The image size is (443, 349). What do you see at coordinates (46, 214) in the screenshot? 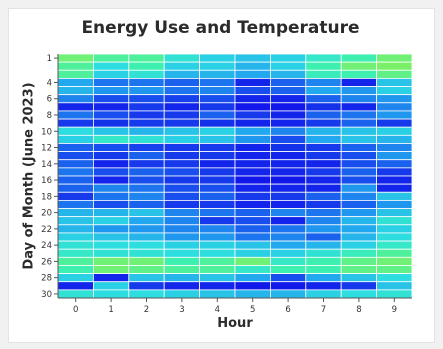
I see `y-tick-label: 20` at bounding box center [46, 214].